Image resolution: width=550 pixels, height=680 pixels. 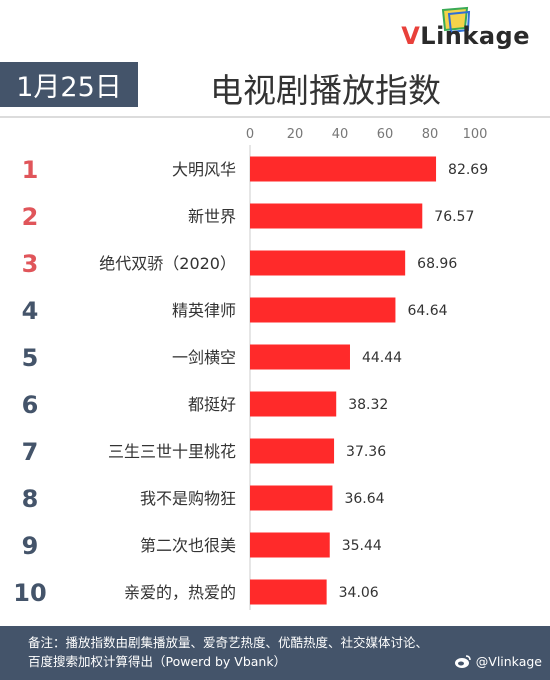 I want to click on rank-label: 10, so click(x=29, y=593).